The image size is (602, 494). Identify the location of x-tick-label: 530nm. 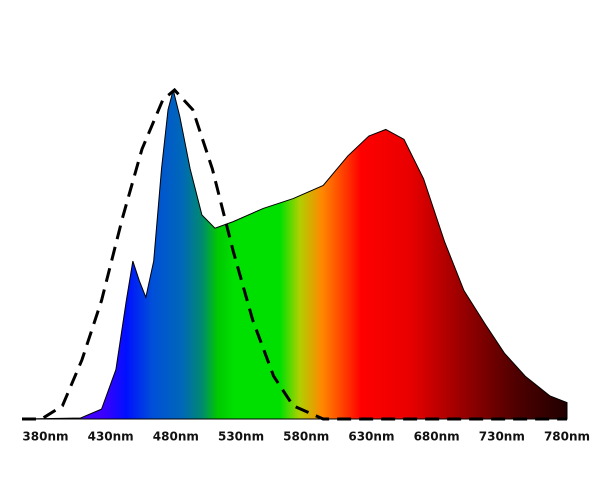
(241, 437).